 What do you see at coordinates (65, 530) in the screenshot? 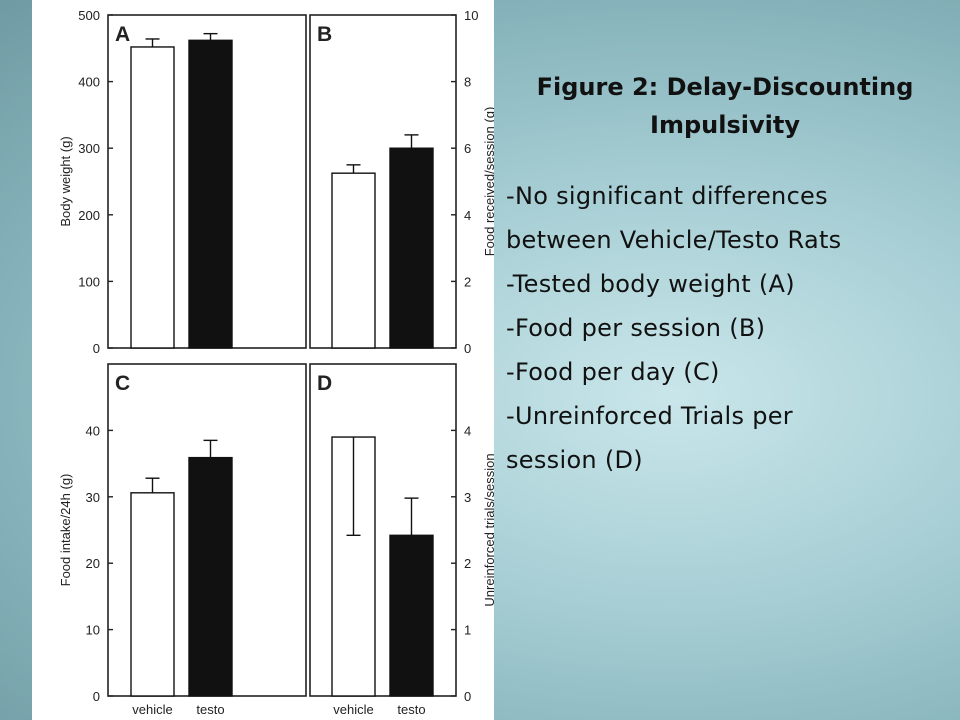
I see `panel-c-y-axis-title: Food intake/24h (g)` at bounding box center [65, 530].